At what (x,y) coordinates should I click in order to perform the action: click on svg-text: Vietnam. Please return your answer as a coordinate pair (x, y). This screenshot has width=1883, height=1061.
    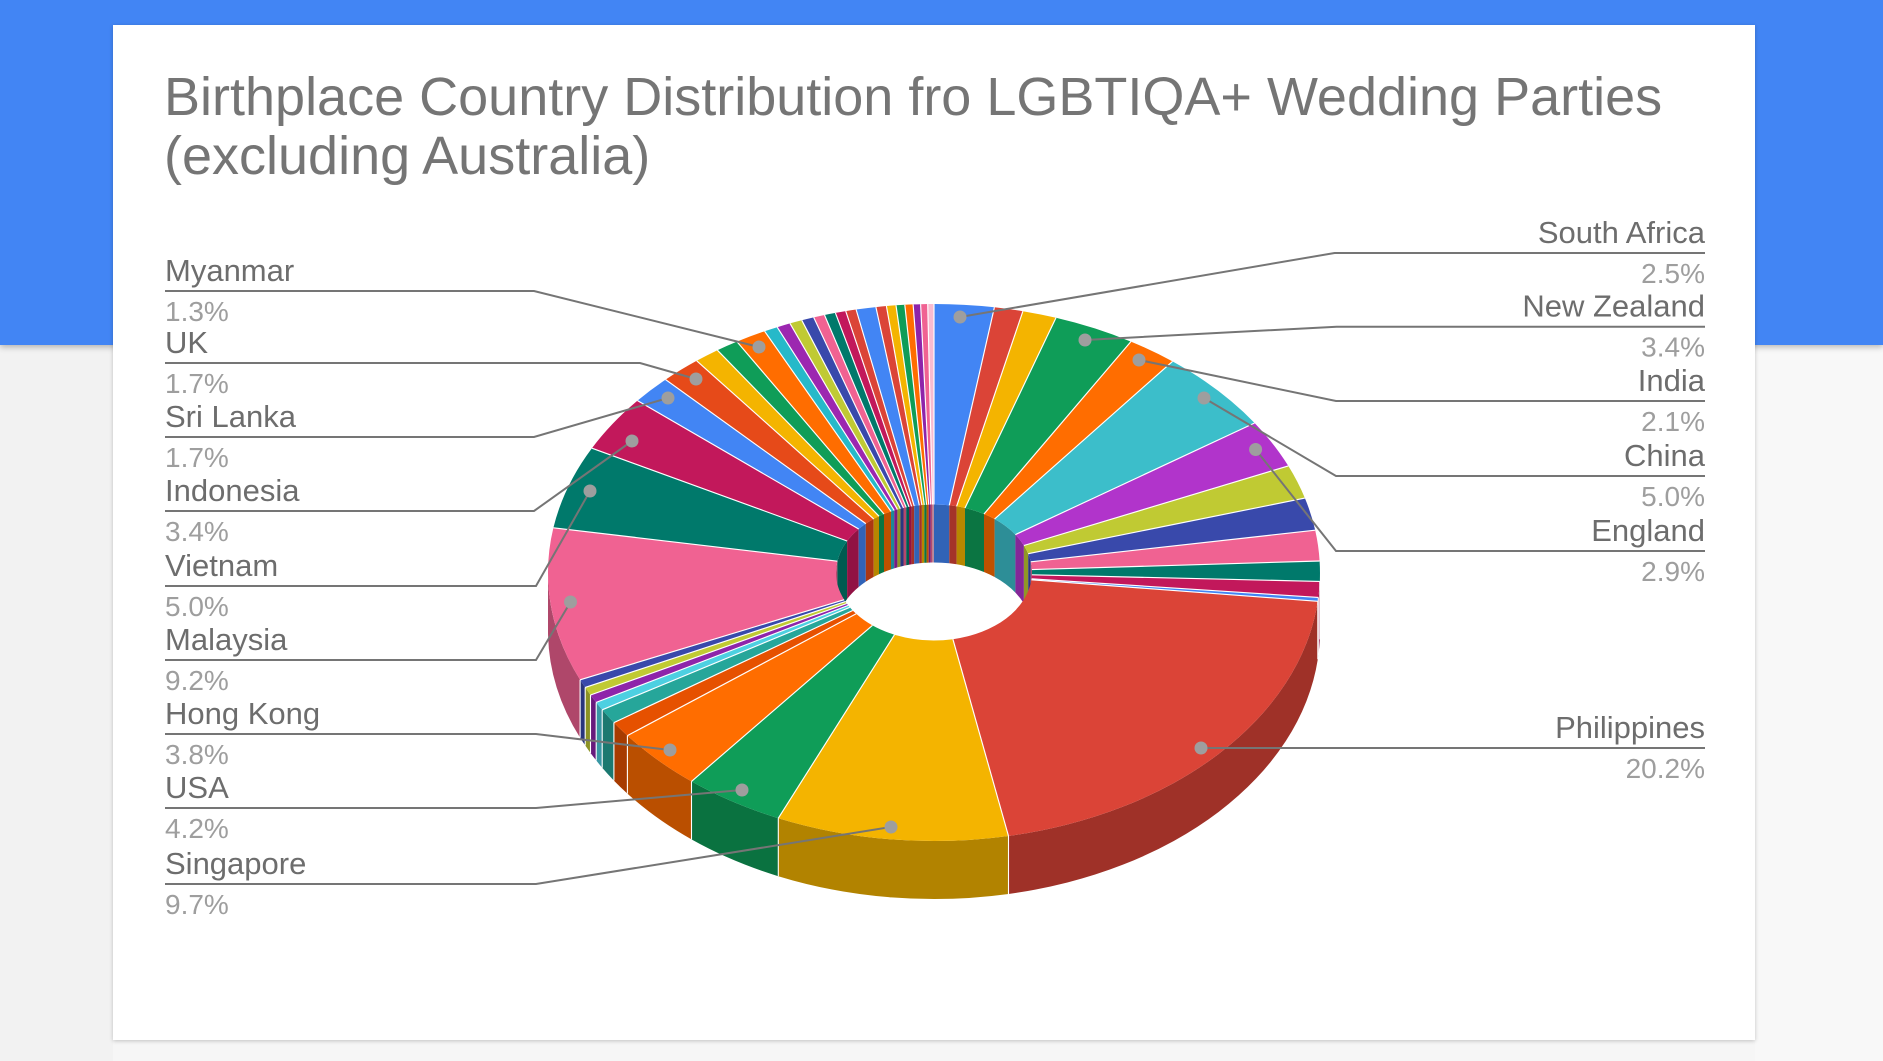
    Looking at the image, I should click on (221, 565).